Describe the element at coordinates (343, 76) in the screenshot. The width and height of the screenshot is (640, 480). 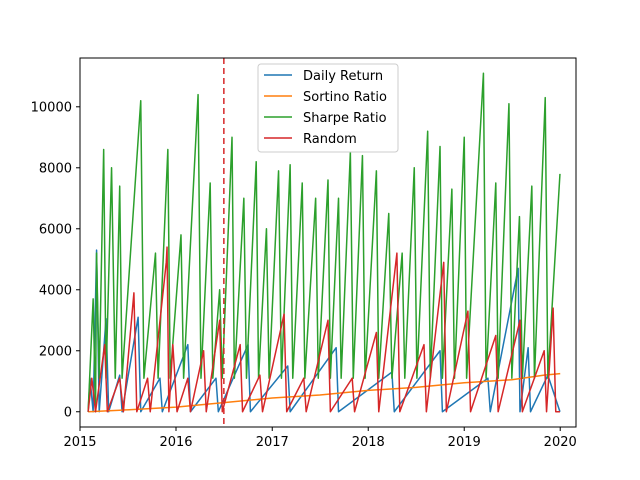
I see `legend-label-0: Daily Return` at that location.